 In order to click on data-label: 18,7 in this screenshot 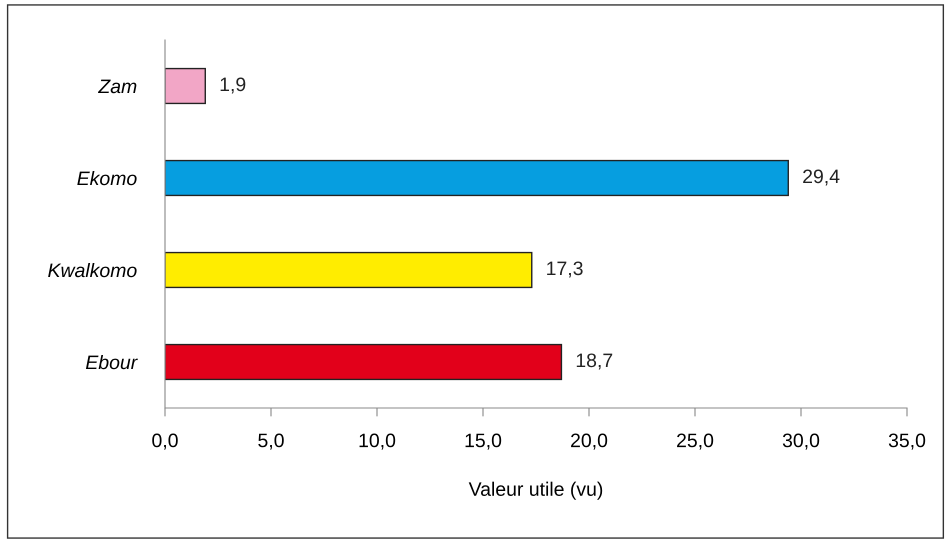, I will do `click(594, 361)`.